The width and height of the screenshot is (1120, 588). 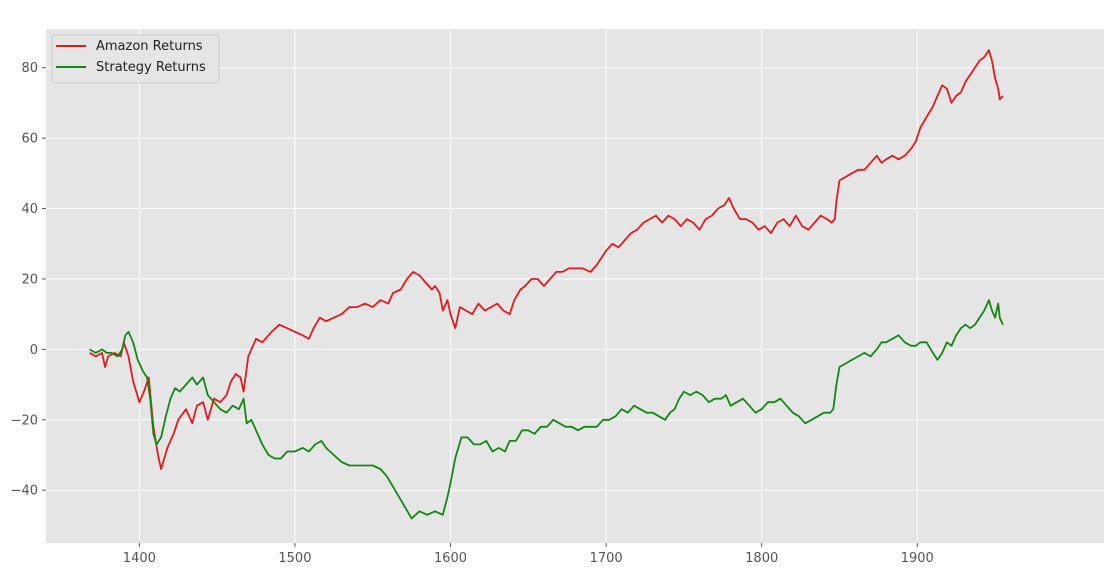 What do you see at coordinates (917, 558) in the screenshot?
I see `x-tick-label: 1900` at bounding box center [917, 558].